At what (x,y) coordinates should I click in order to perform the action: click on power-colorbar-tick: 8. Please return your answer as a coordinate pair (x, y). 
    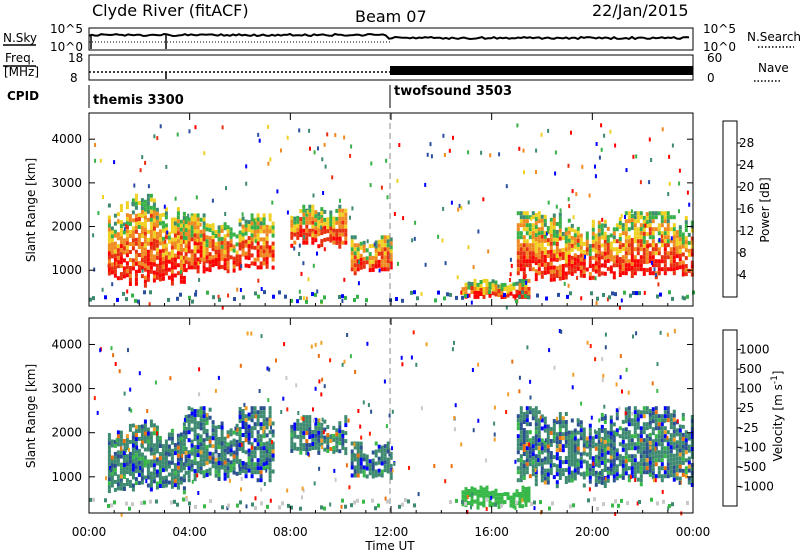
    Looking at the image, I should click on (743, 253).